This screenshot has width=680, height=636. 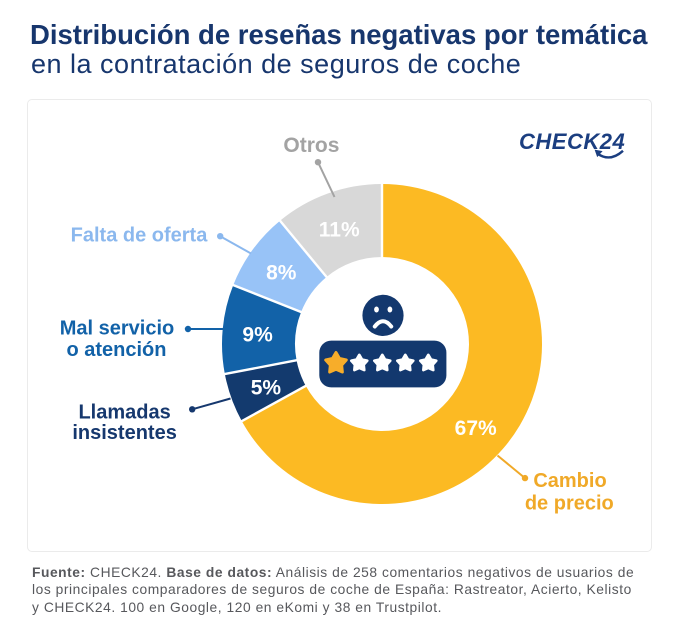 What do you see at coordinates (117, 328) in the screenshot?
I see `svg-text: Mal servicio` at bounding box center [117, 328].